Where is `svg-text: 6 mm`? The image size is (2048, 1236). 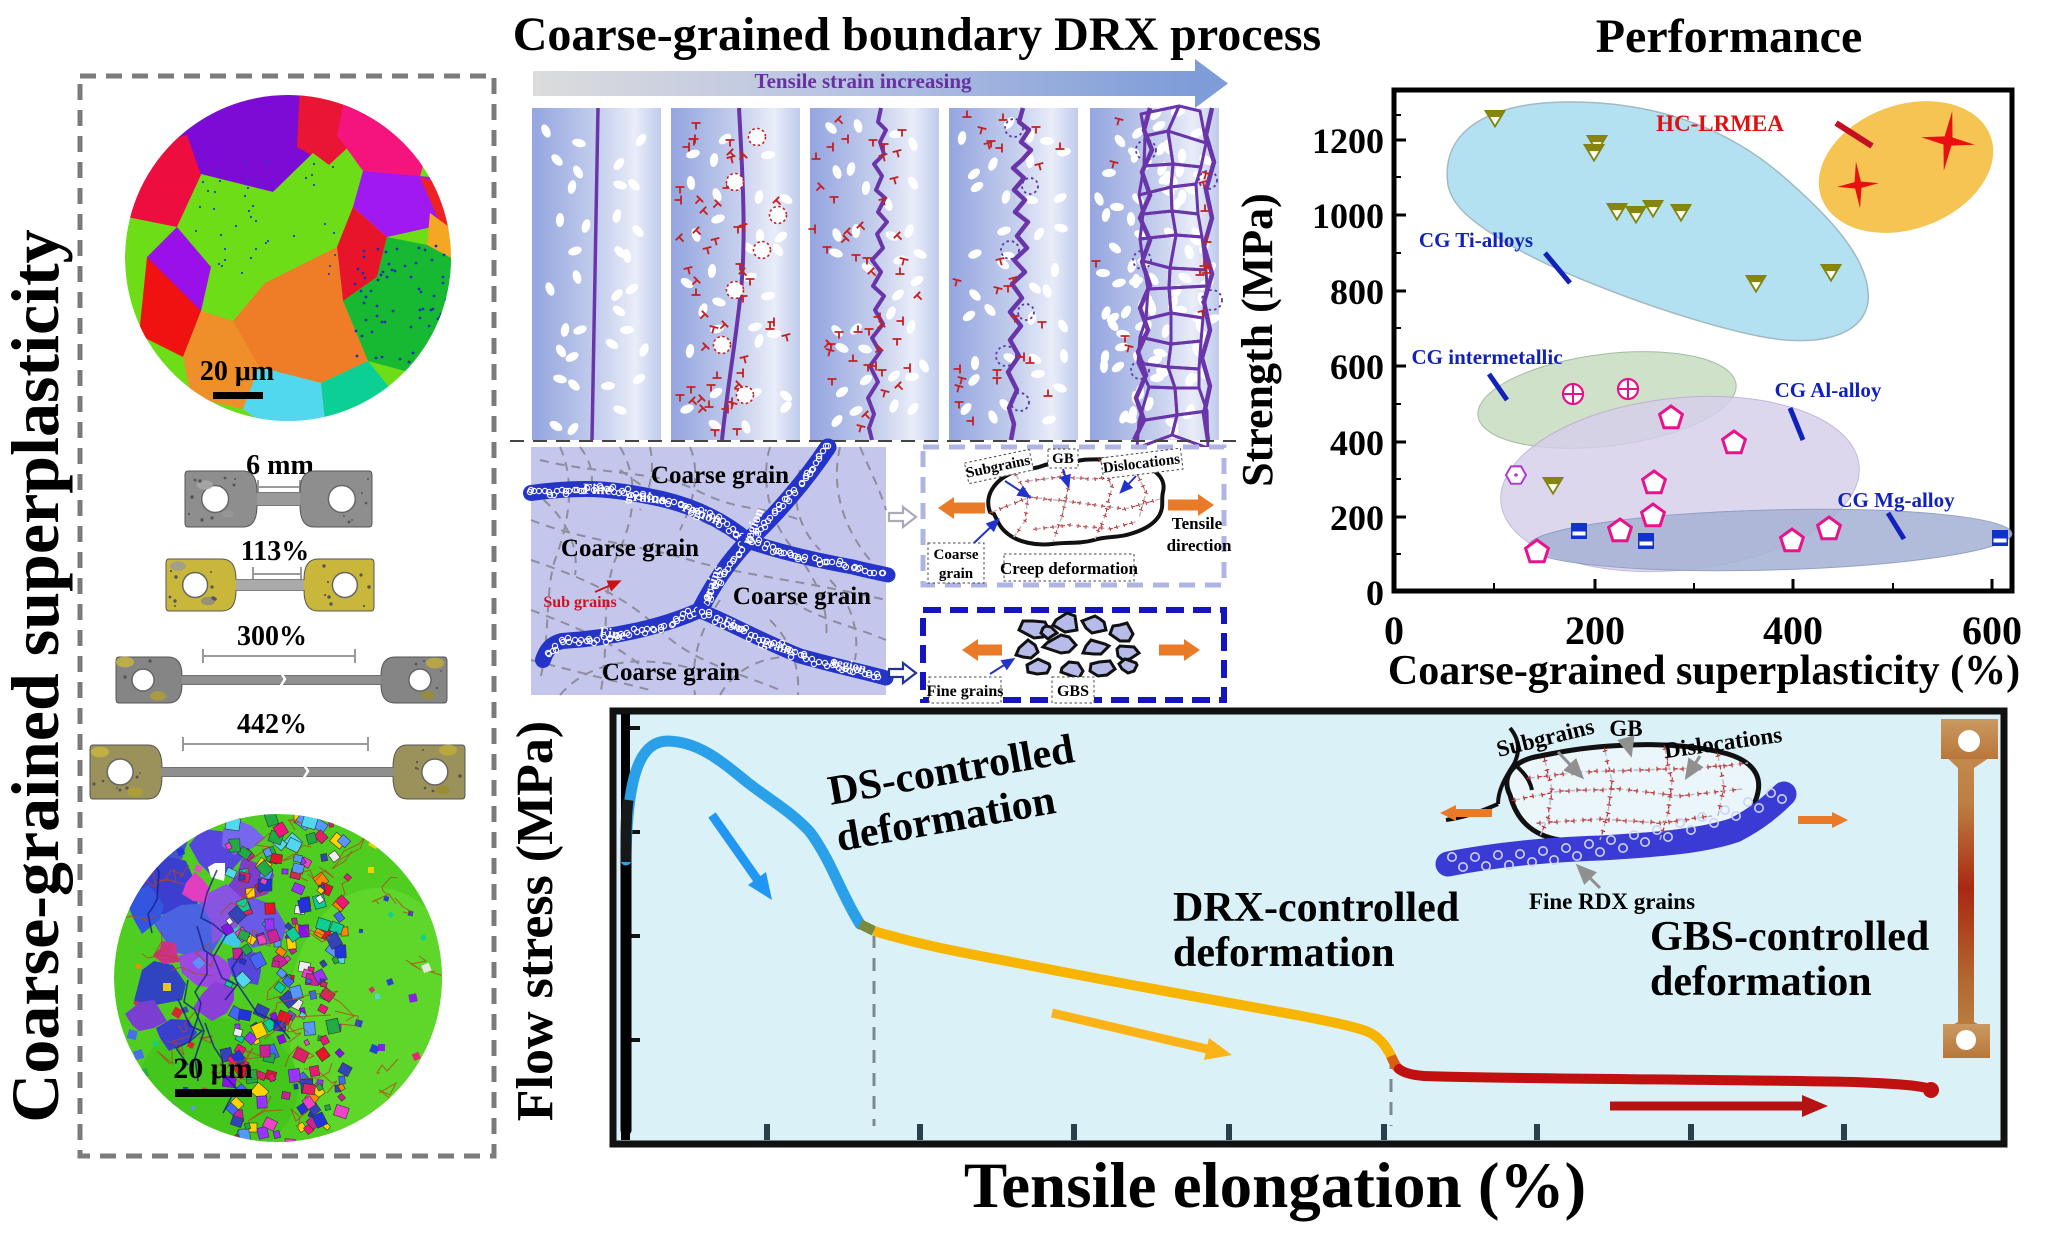 svg-text: 6 mm is located at coordinates (280, 465).